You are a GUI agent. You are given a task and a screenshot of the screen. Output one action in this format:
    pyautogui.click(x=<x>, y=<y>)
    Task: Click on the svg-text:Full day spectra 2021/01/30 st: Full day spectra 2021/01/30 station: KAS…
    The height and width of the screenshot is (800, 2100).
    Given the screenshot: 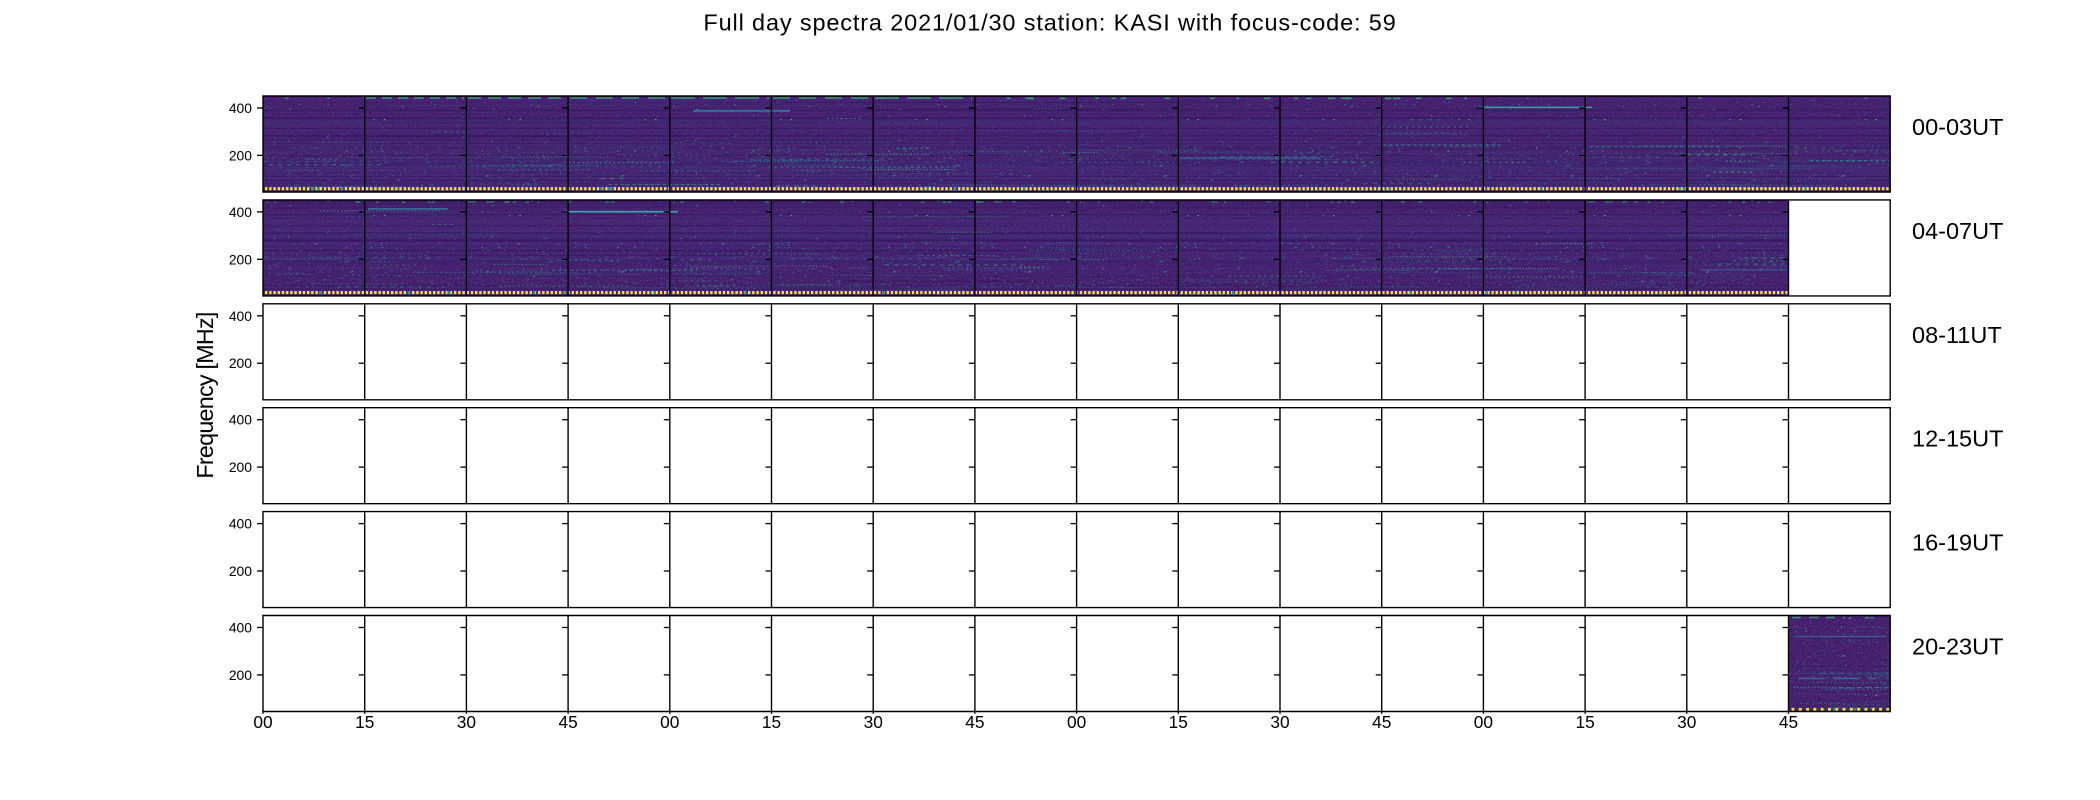 What is the action you would take?
    pyautogui.click(x=1049, y=23)
    